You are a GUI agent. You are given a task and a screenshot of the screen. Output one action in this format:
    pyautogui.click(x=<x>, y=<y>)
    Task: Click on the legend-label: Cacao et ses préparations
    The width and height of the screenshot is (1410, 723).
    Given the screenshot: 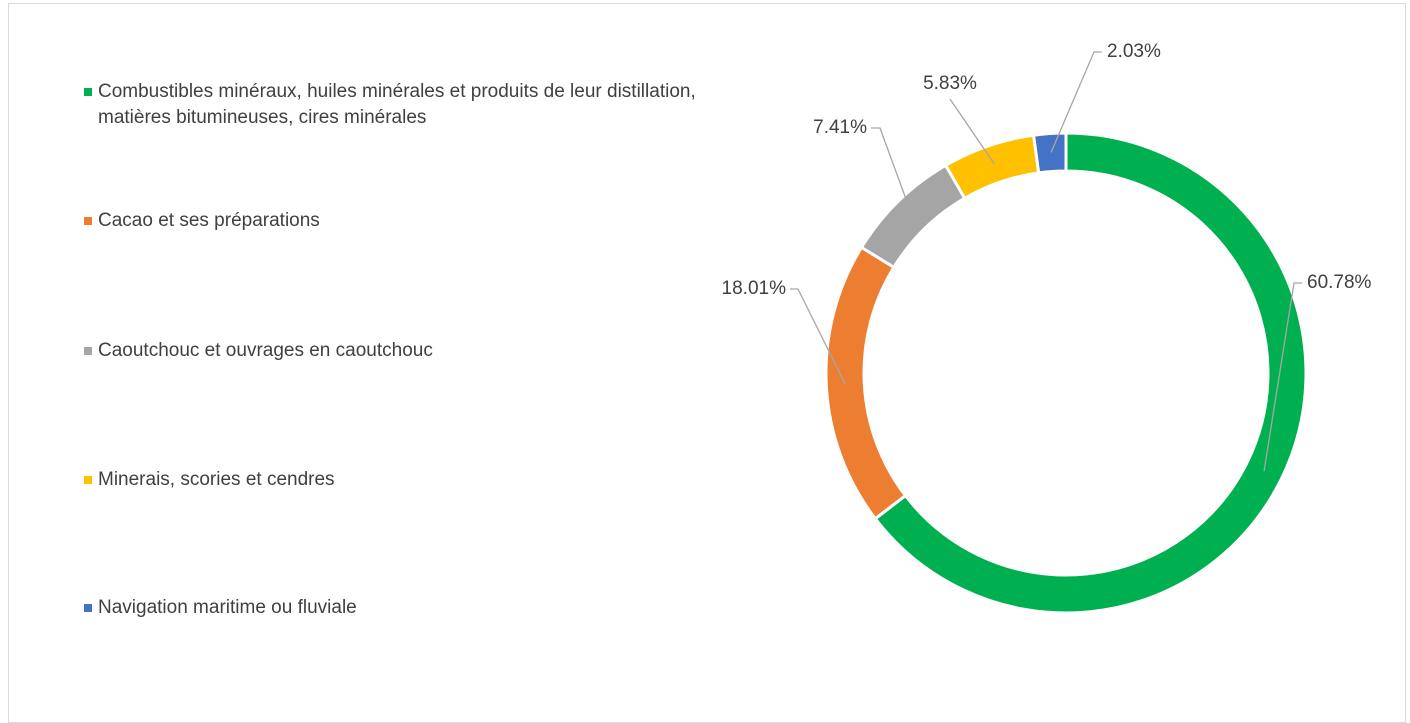 What is the action you would take?
    pyautogui.click(x=209, y=220)
    